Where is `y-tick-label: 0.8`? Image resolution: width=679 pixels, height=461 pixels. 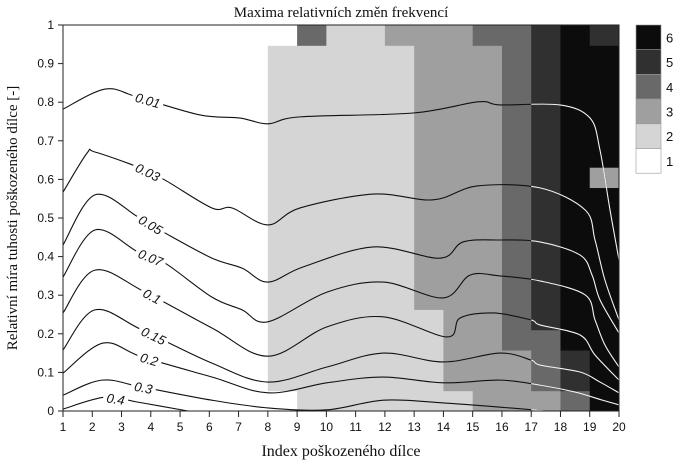
y-tick-label: 0.8 is located at coordinates (45, 102).